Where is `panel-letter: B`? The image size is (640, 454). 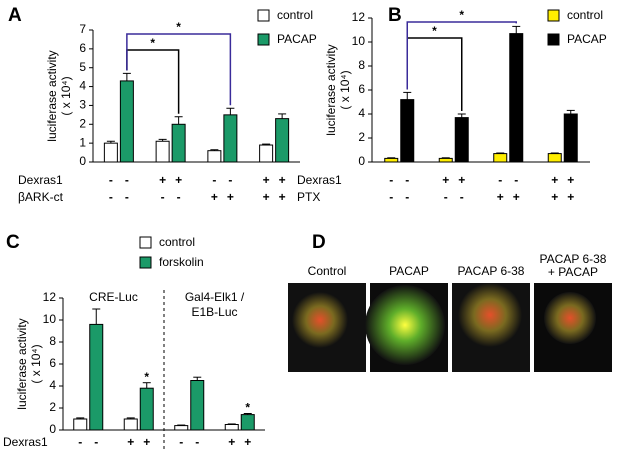 panel-letter: B is located at coordinates (395, 15).